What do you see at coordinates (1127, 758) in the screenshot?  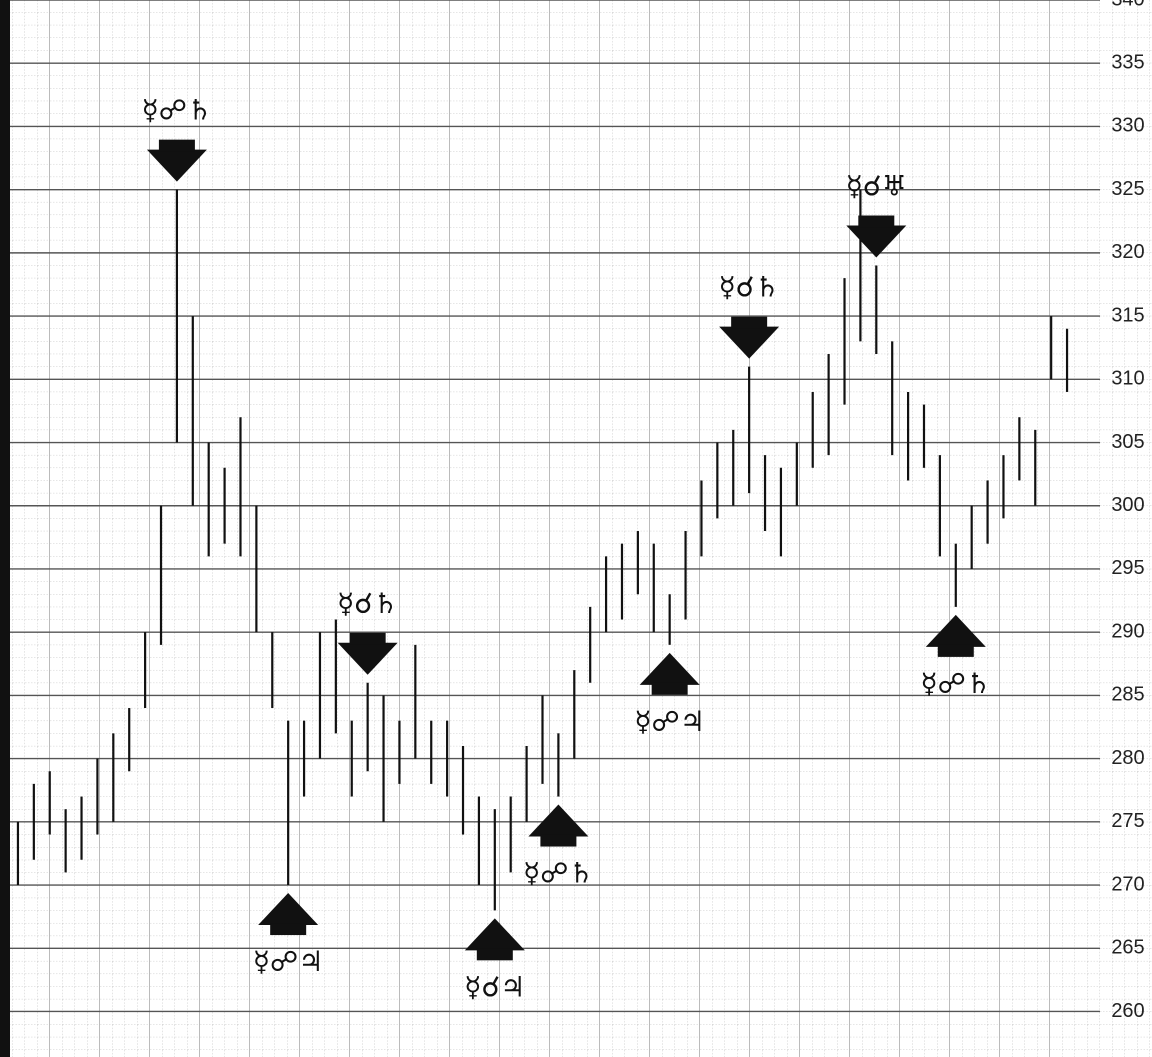 I see `y-tick-label: 280` at bounding box center [1127, 758].